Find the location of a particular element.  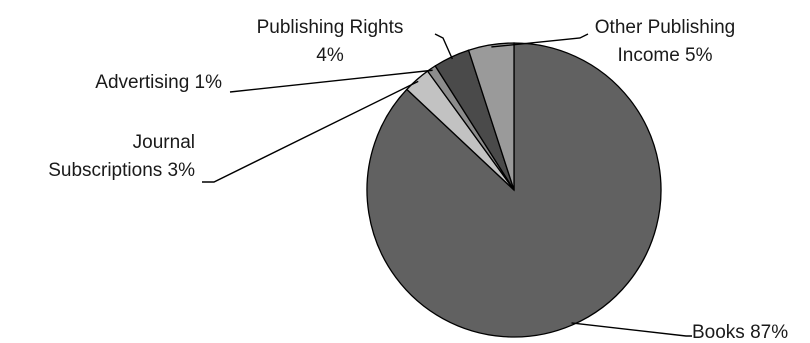

slice-label: Advertising 1% is located at coordinates (158, 82).